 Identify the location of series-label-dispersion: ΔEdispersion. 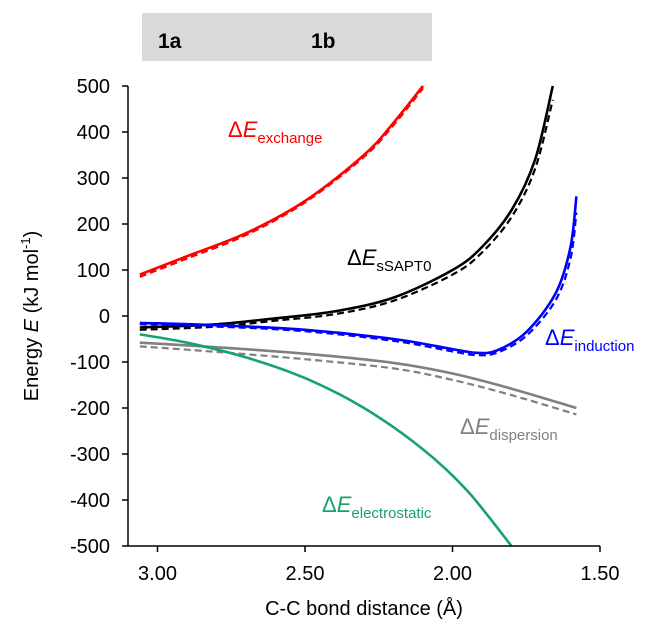
(509, 429).